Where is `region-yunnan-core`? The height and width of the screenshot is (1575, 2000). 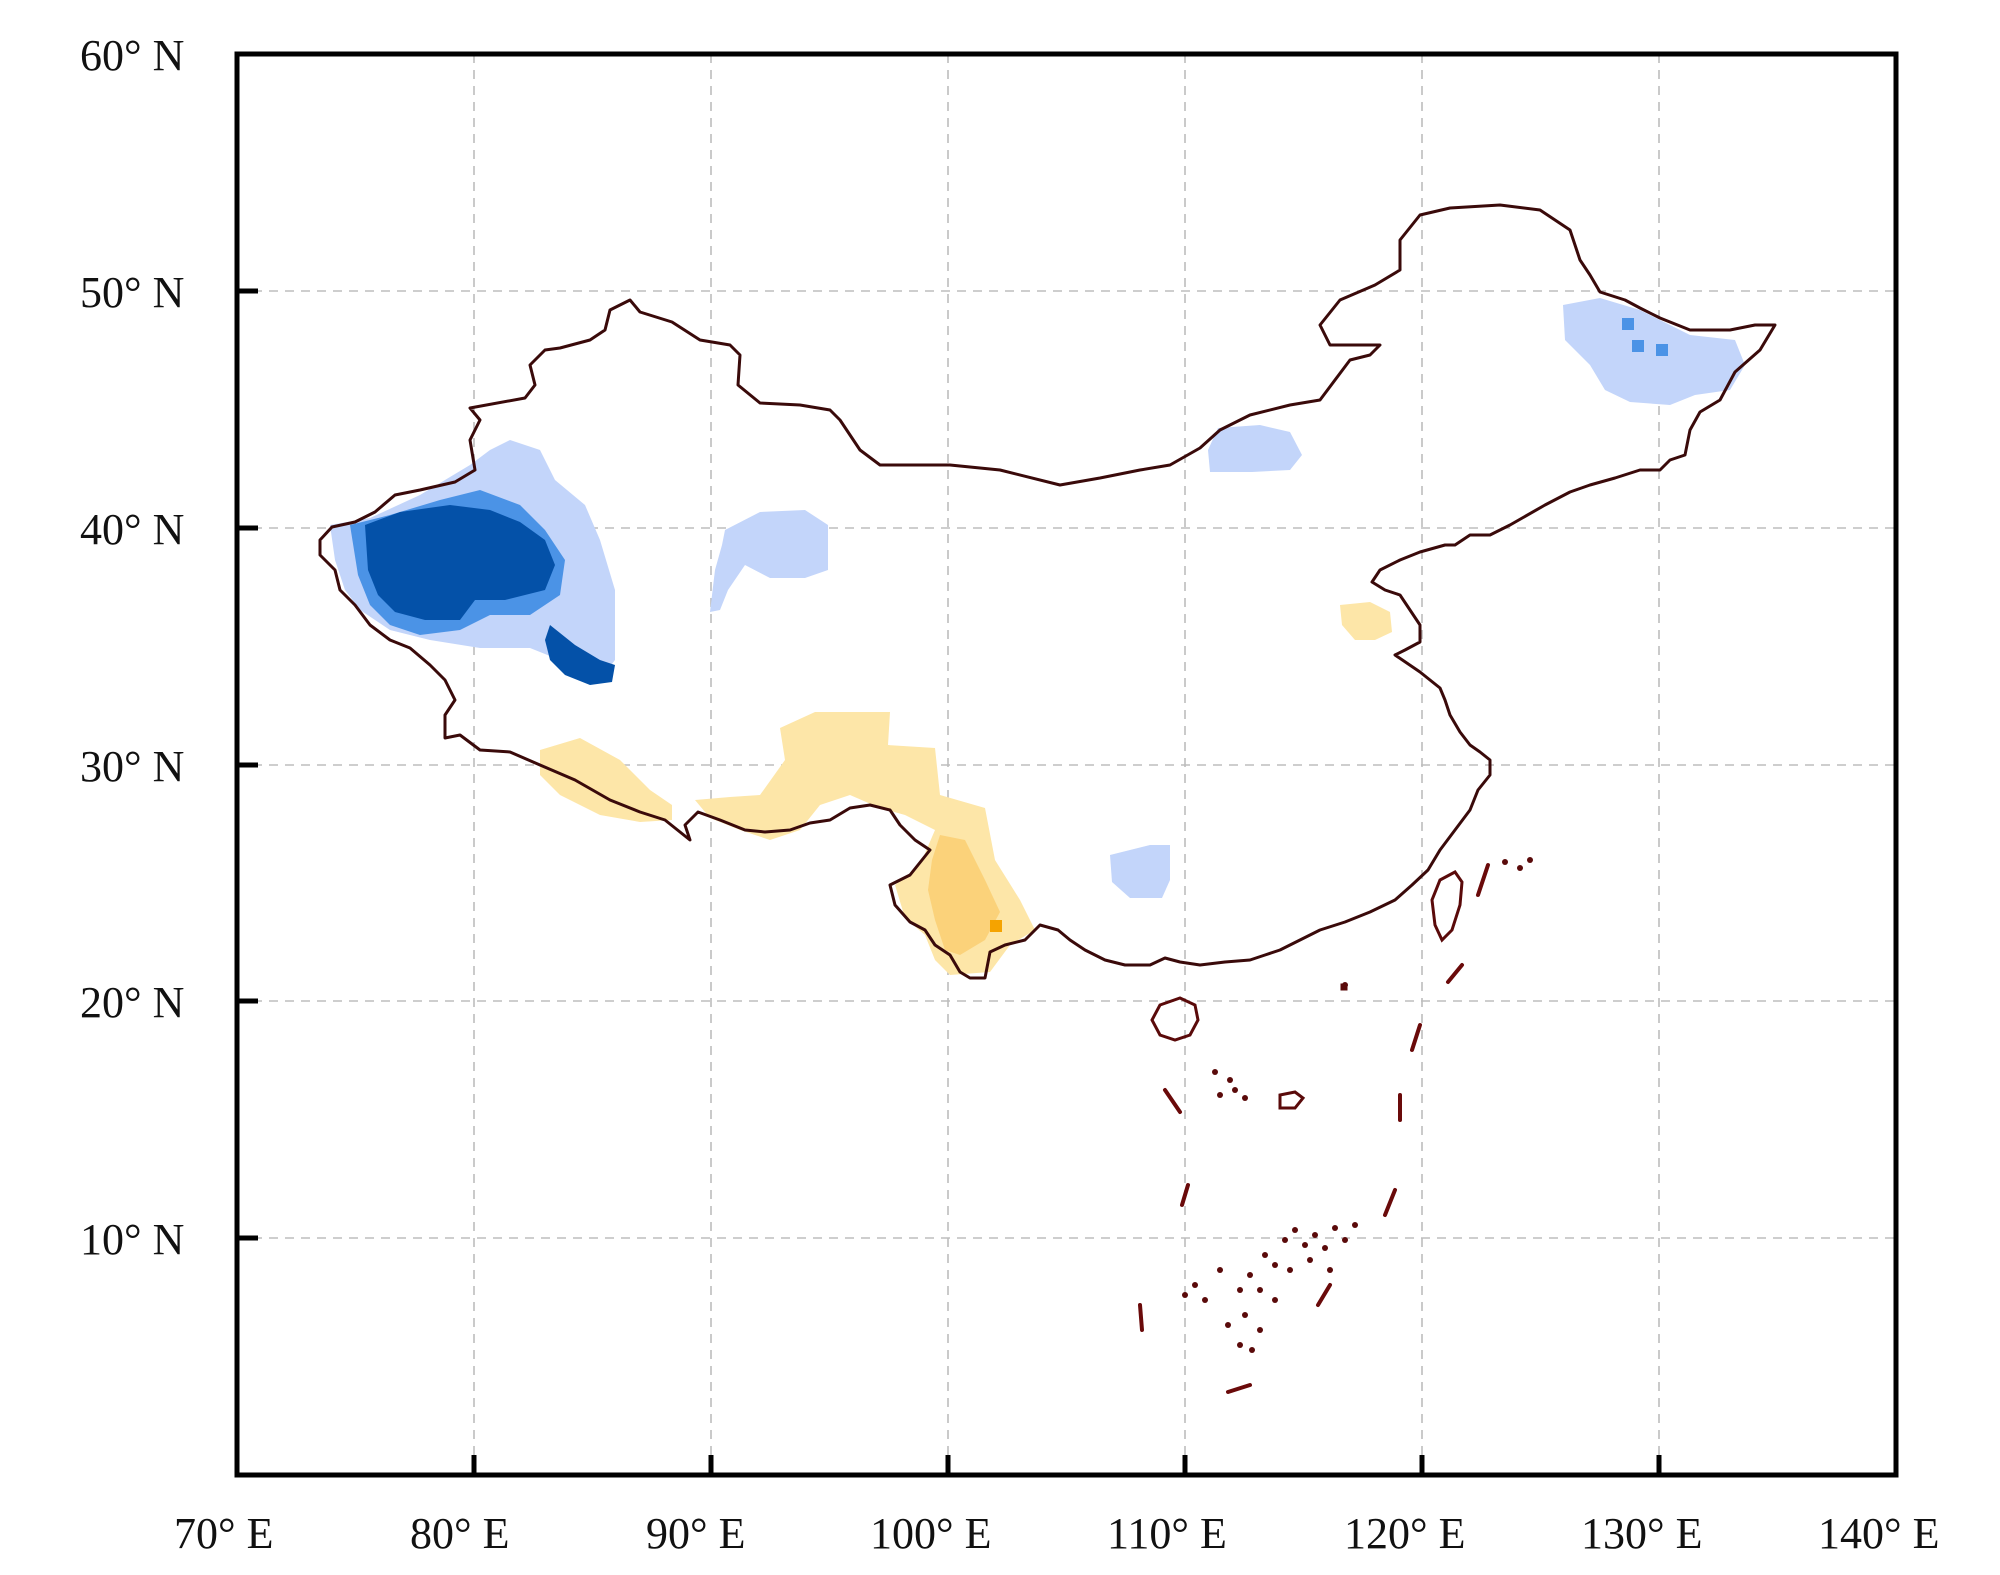 region-yunnan-core is located at coordinates (964, 895).